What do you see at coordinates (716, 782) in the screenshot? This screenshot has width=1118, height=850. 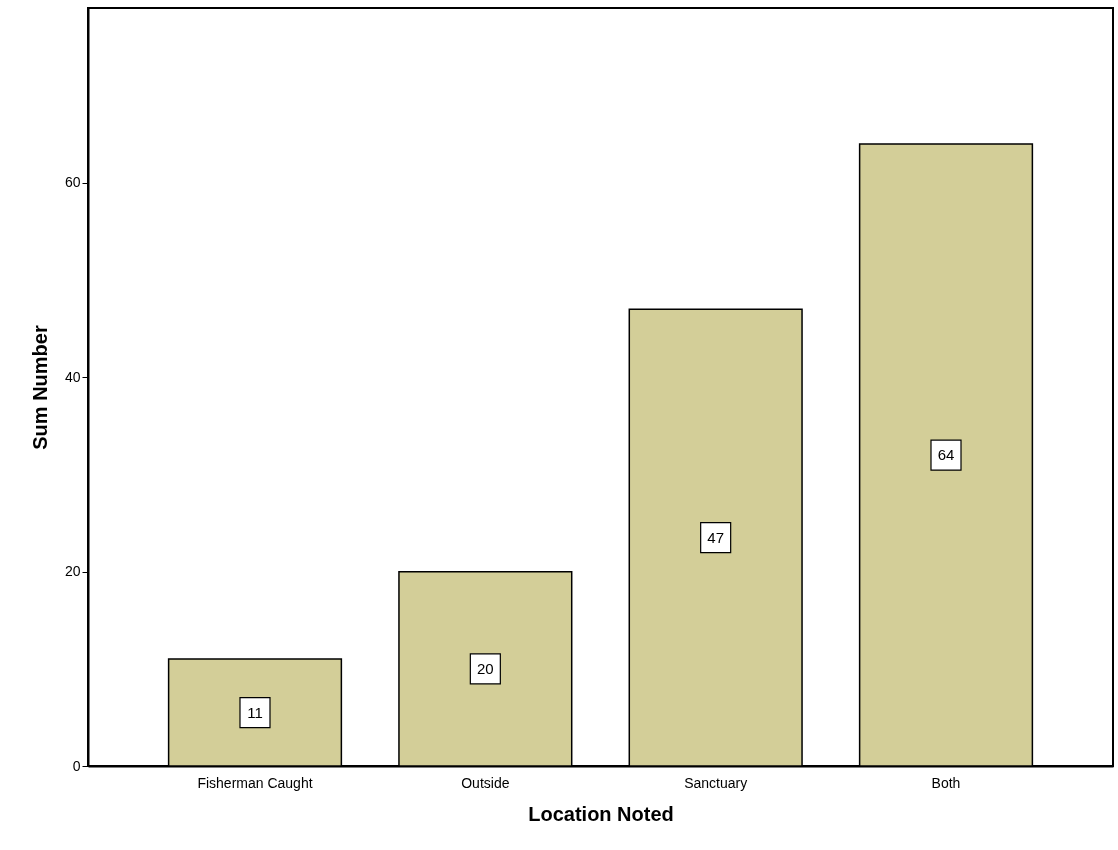 I see `x-tick-label: Sanctuary` at bounding box center [716, 782].